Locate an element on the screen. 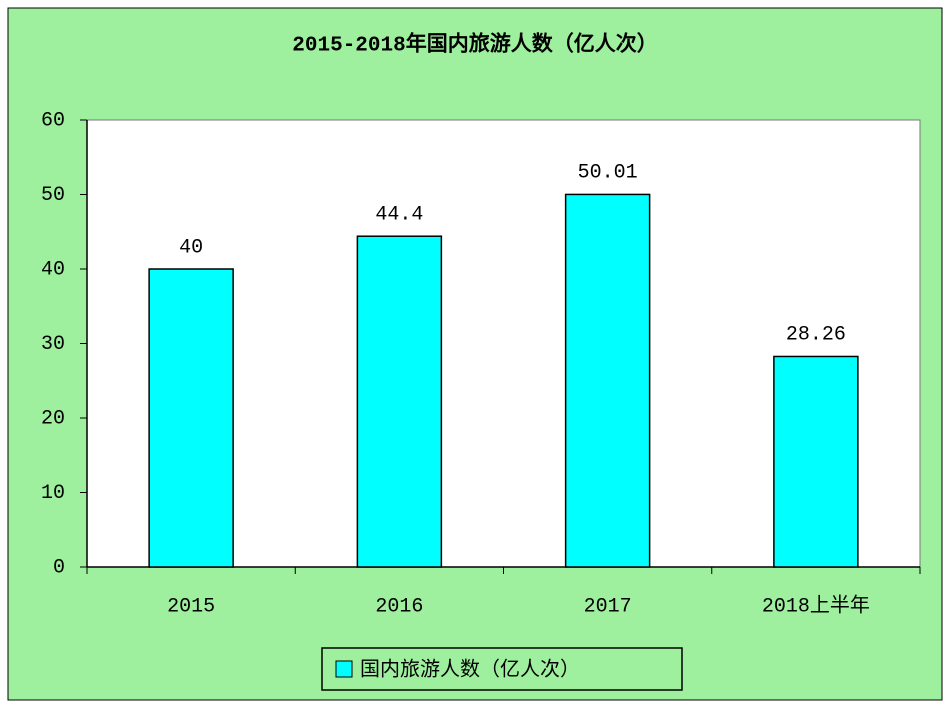  x-tick-label: 2015 is located at coordinates (191, 606).